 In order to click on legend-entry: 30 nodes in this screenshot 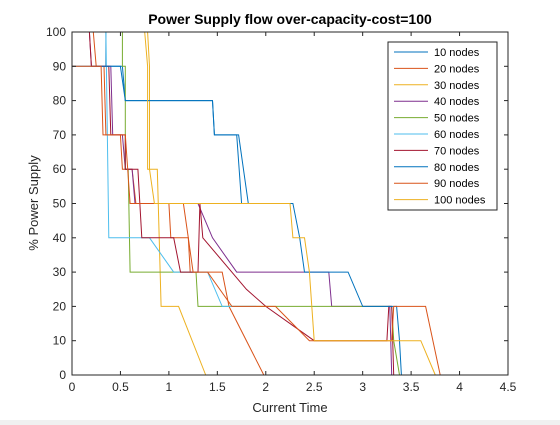, I will do `click(457, 86)`.